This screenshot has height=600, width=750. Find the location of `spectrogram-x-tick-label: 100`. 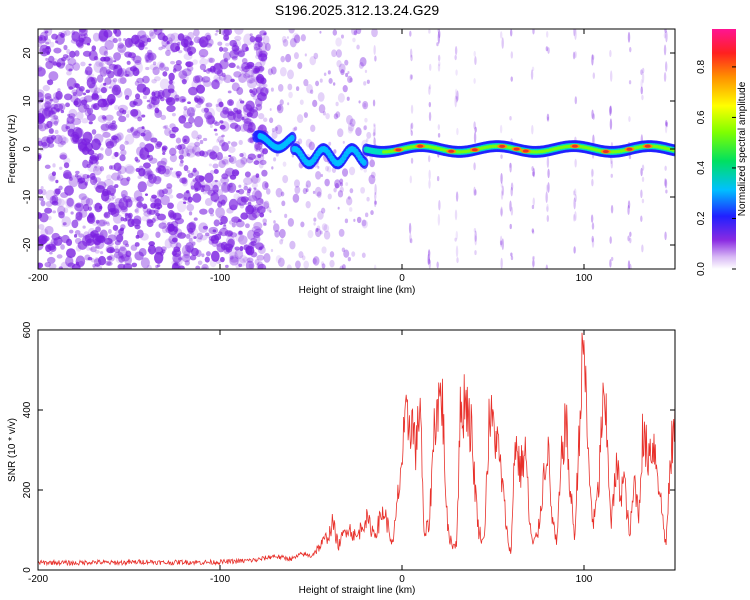

spectrogram-x-tick-label: 100 is located at coordinates (584, 278).